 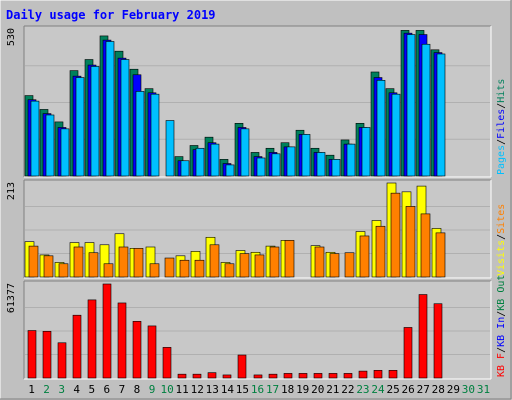 What do you see at coordinates (347, 389) in the screenshot?
I see `day-label-22: 22` at bounding box center [347, 389].